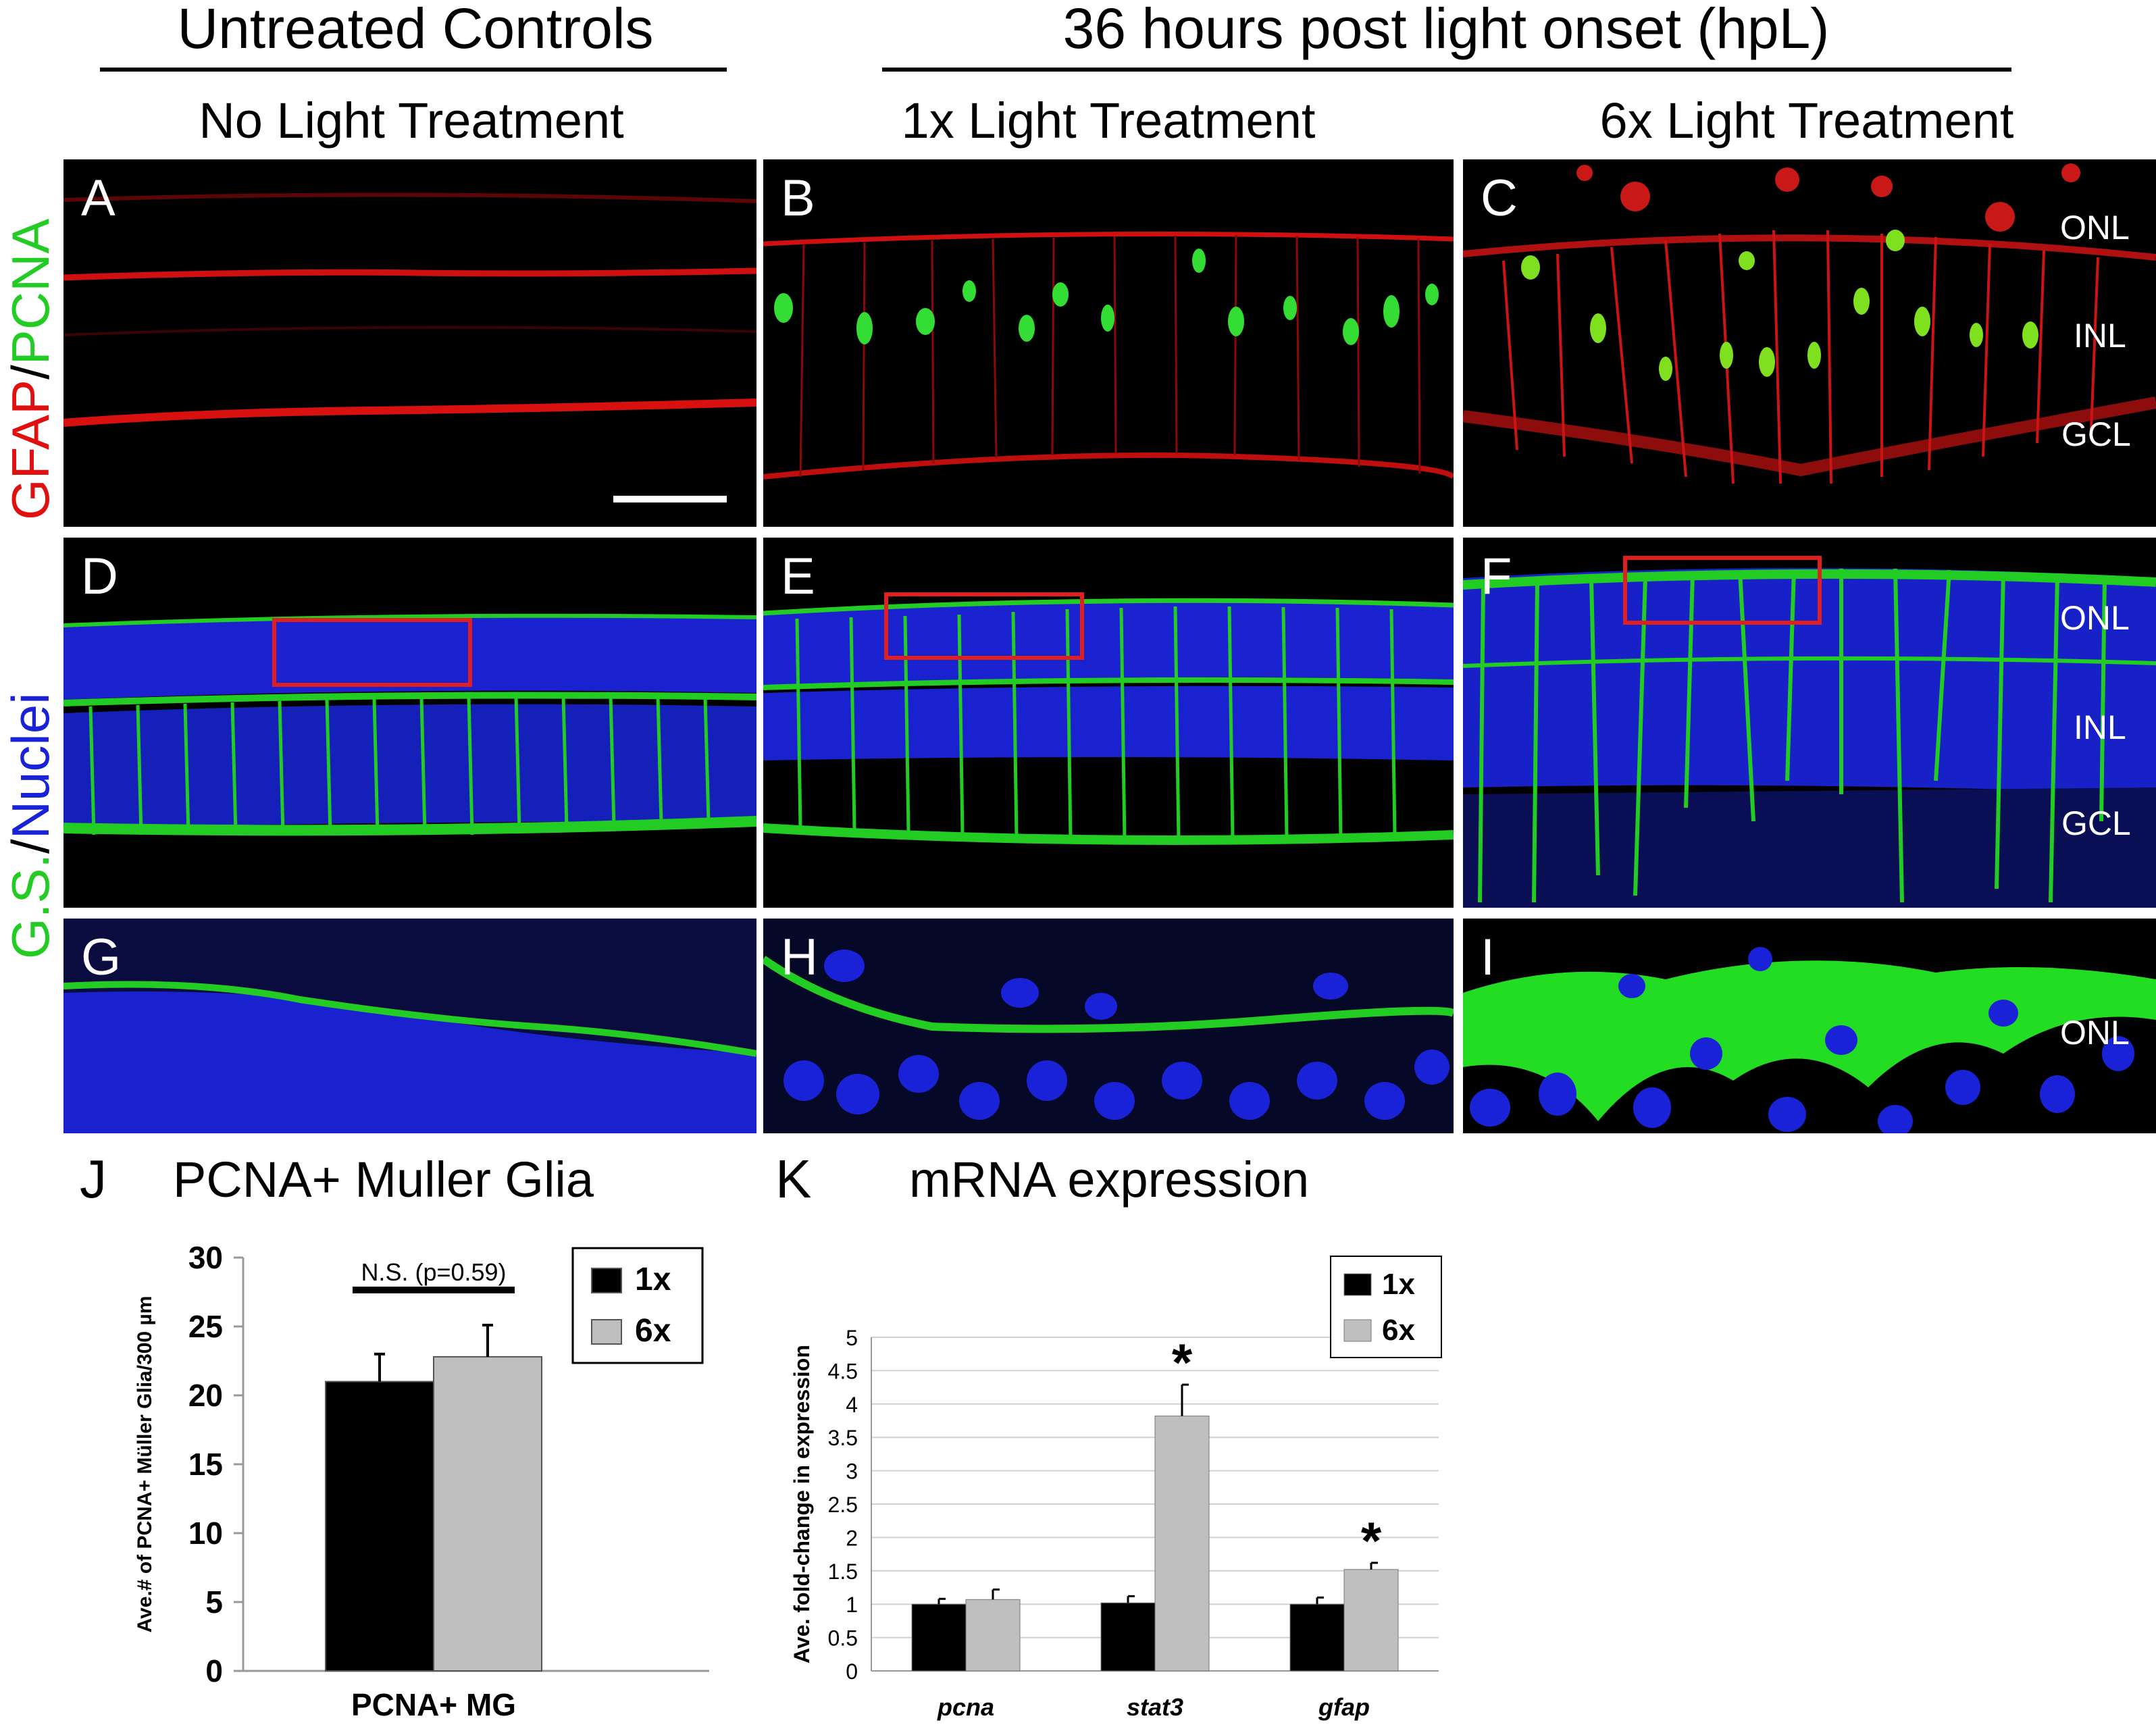 This screenshot has height=1729, width=2156. I want to click on label-gfap: GFAP, so click(30, 449).